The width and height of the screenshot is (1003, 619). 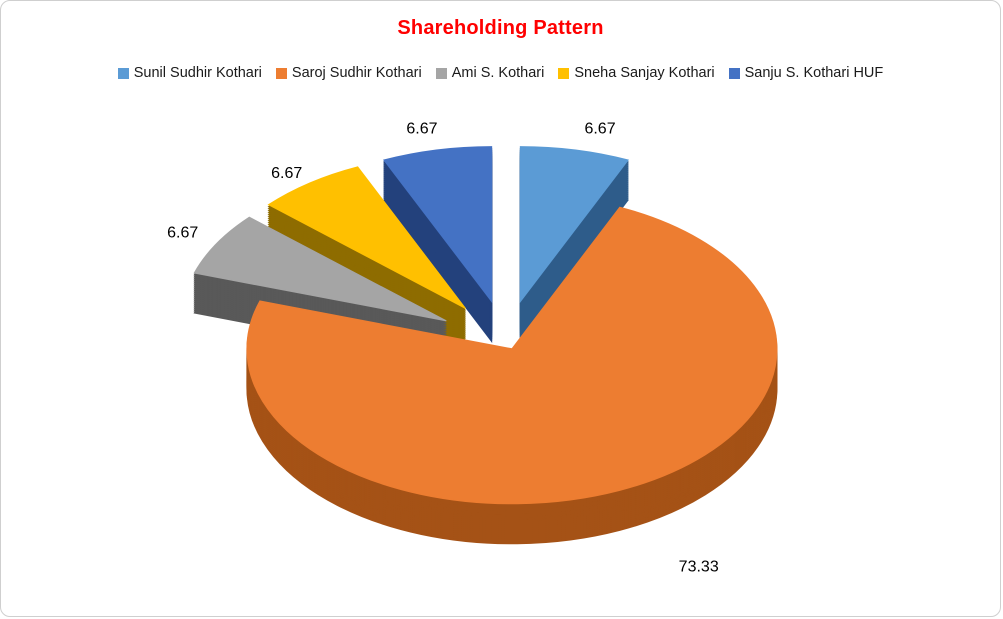 What do you see at coordinates (437, 245) in the screenshot?
I see `pie-slice-sanju-s-kothari-huf` at bounding box center [437, 245].